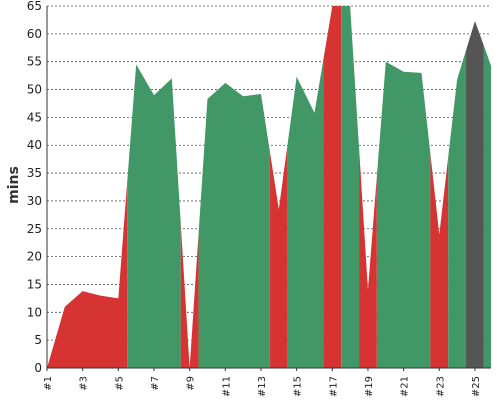  Describe the element at coordinates (34, 90) in the screenshot. I see `y-tick-label: 50` at that location.